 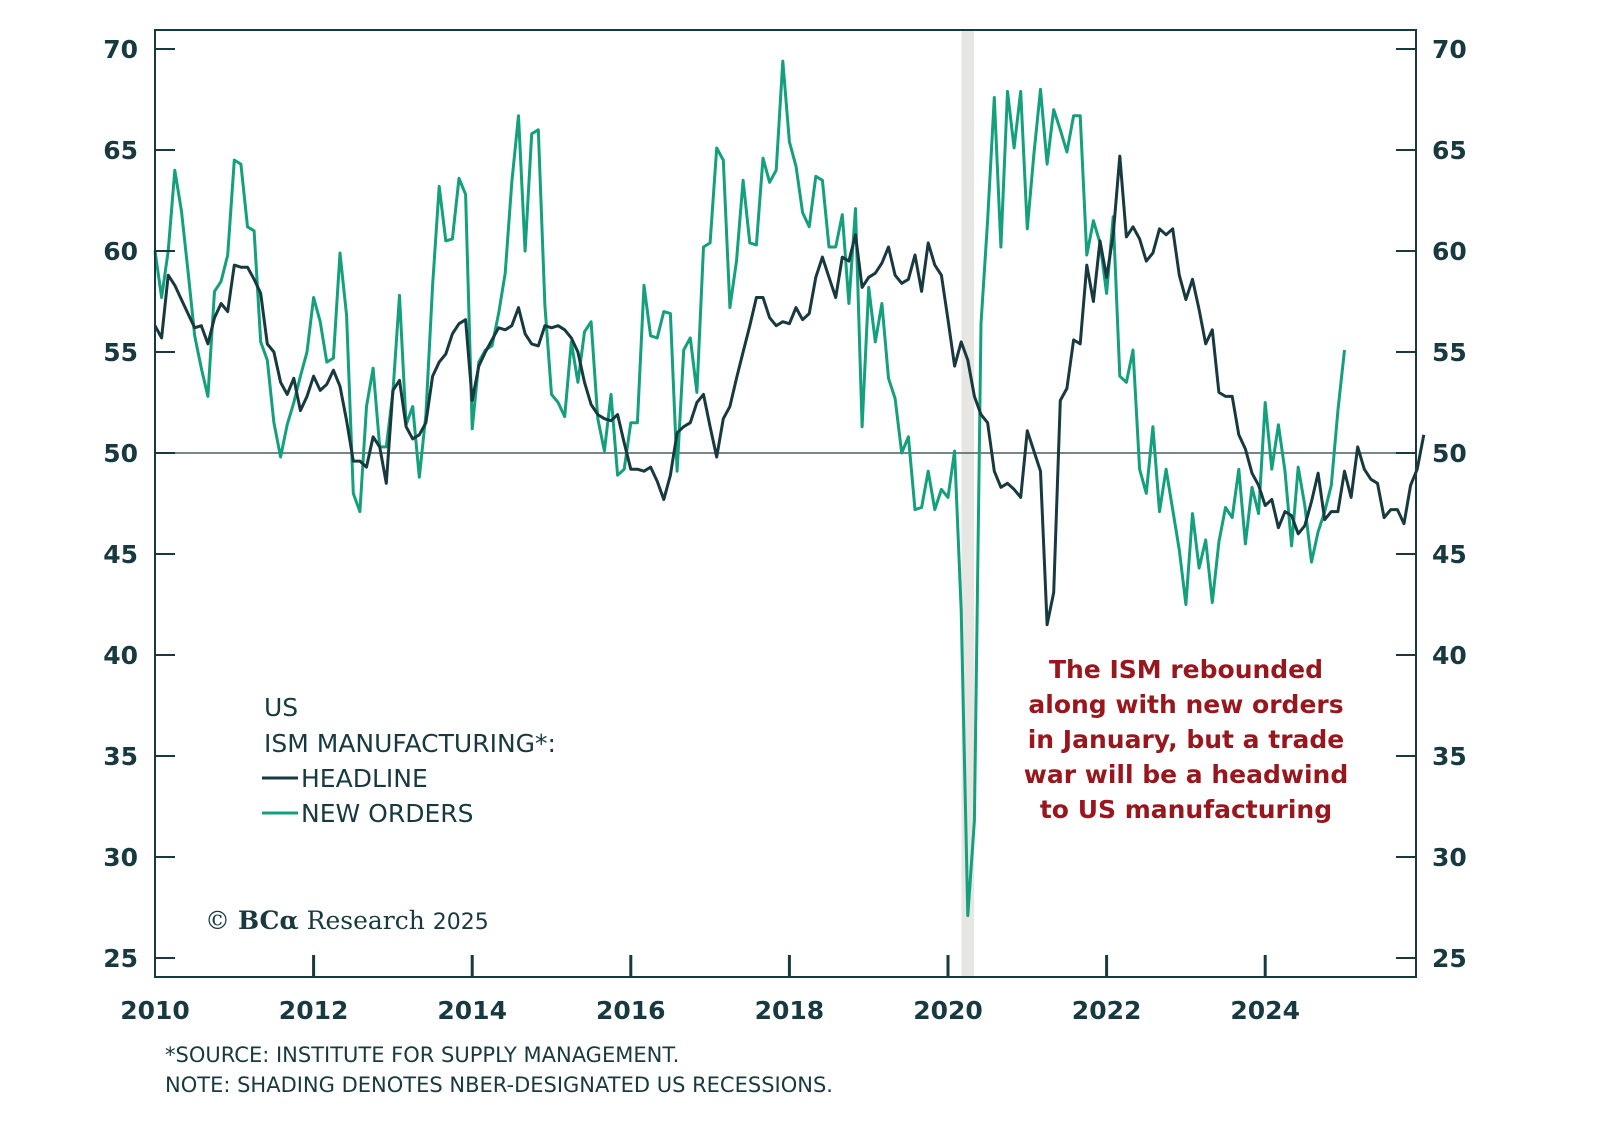 I want to click on legend-headline-label: HEADLINE, so click(x=364, y=778).